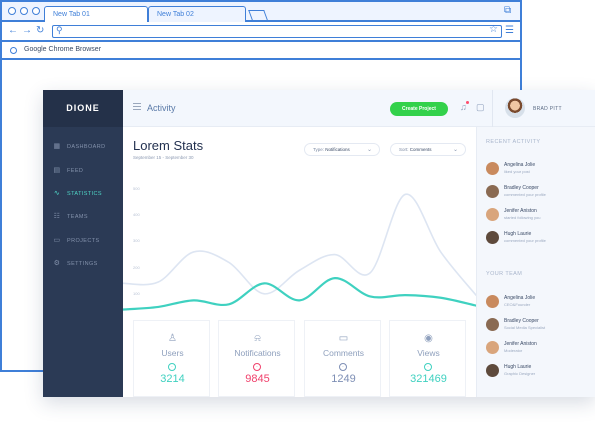 The image size is (595, 436). I want to click on card-value: 3214, so click(172, 379).